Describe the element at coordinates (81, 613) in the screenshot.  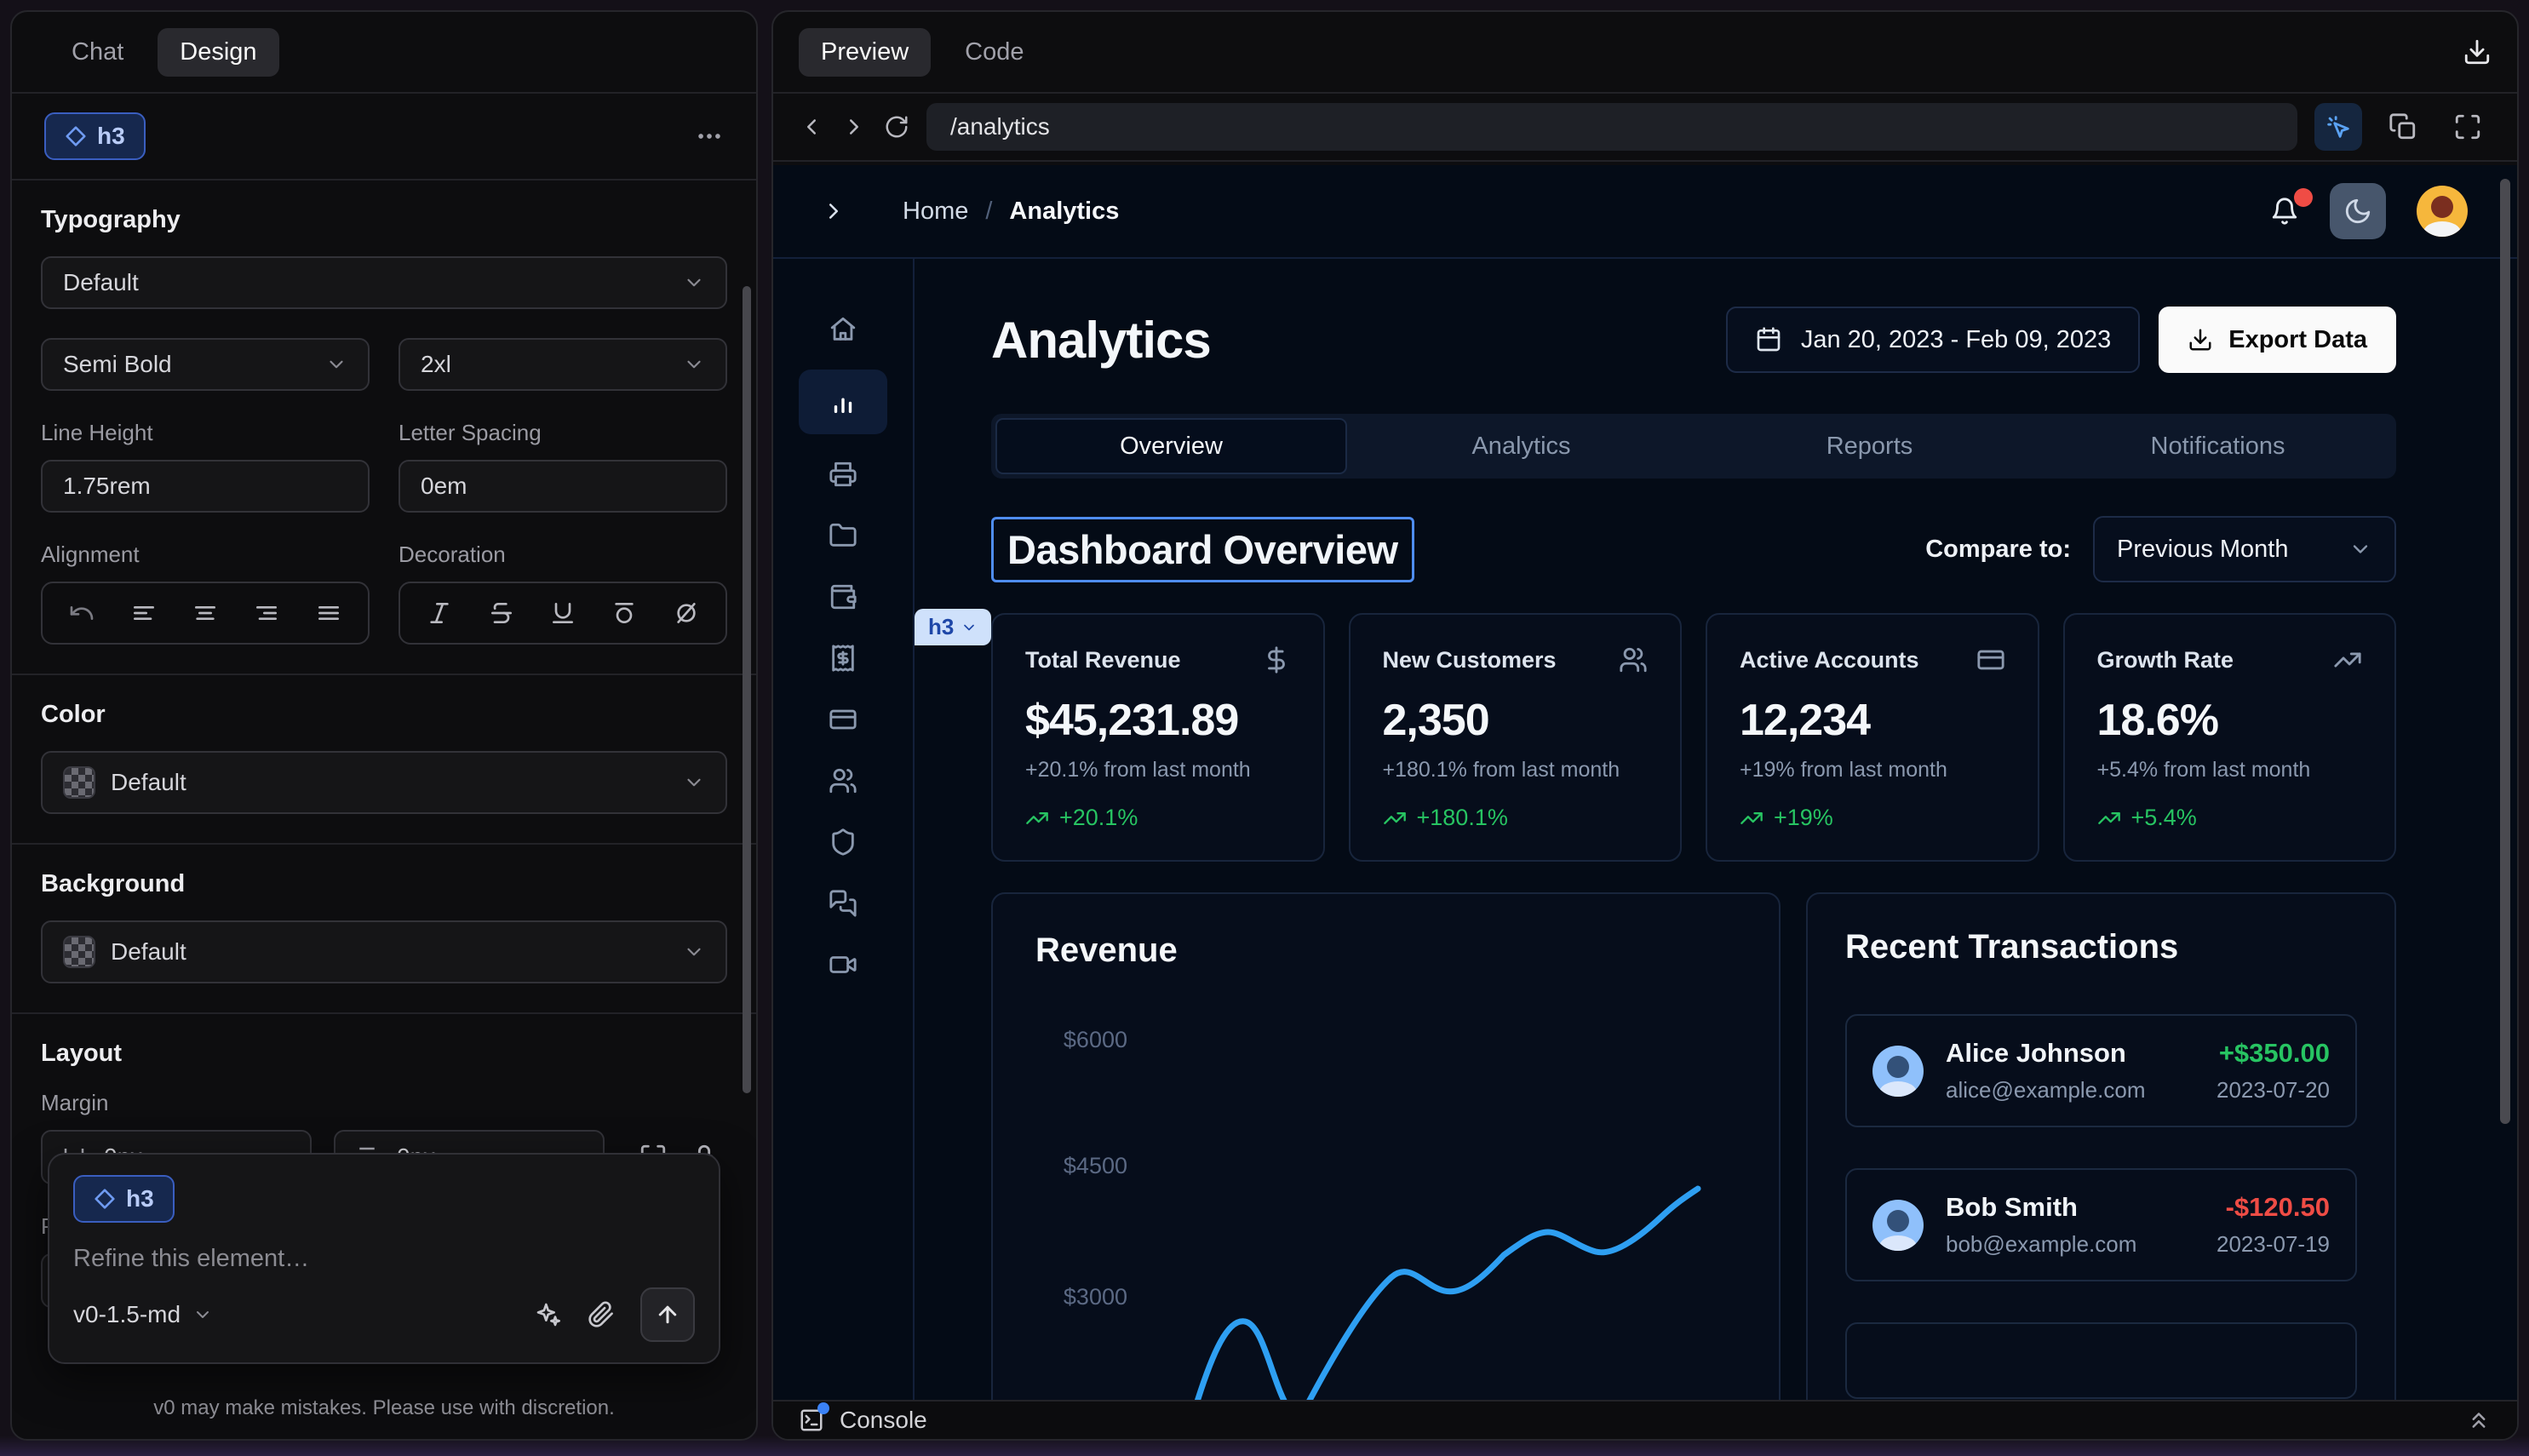
I see `reset-alignment-icon` at that location.